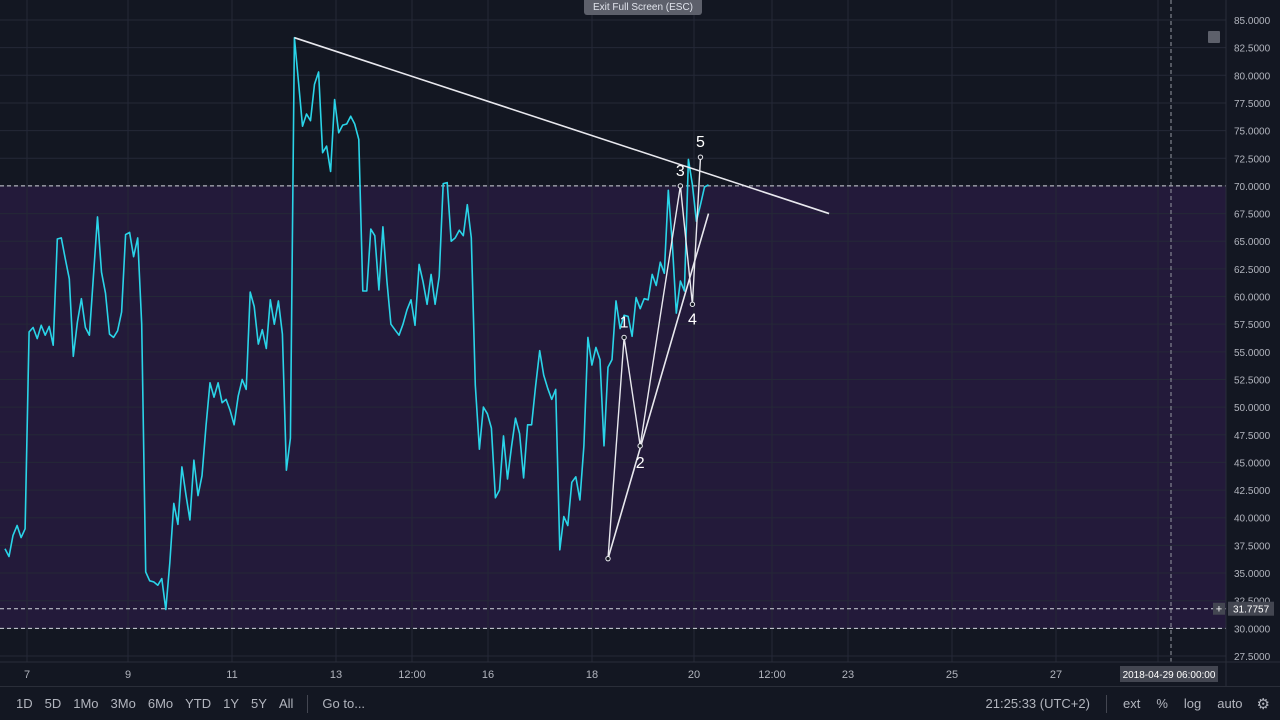 Image resolution: width=1280 pixels, height=720 pixels. Describe the element at coordinates (1252, 242) in the screenshot. I see `price-axis-tick-label: 65.0000` at that location.